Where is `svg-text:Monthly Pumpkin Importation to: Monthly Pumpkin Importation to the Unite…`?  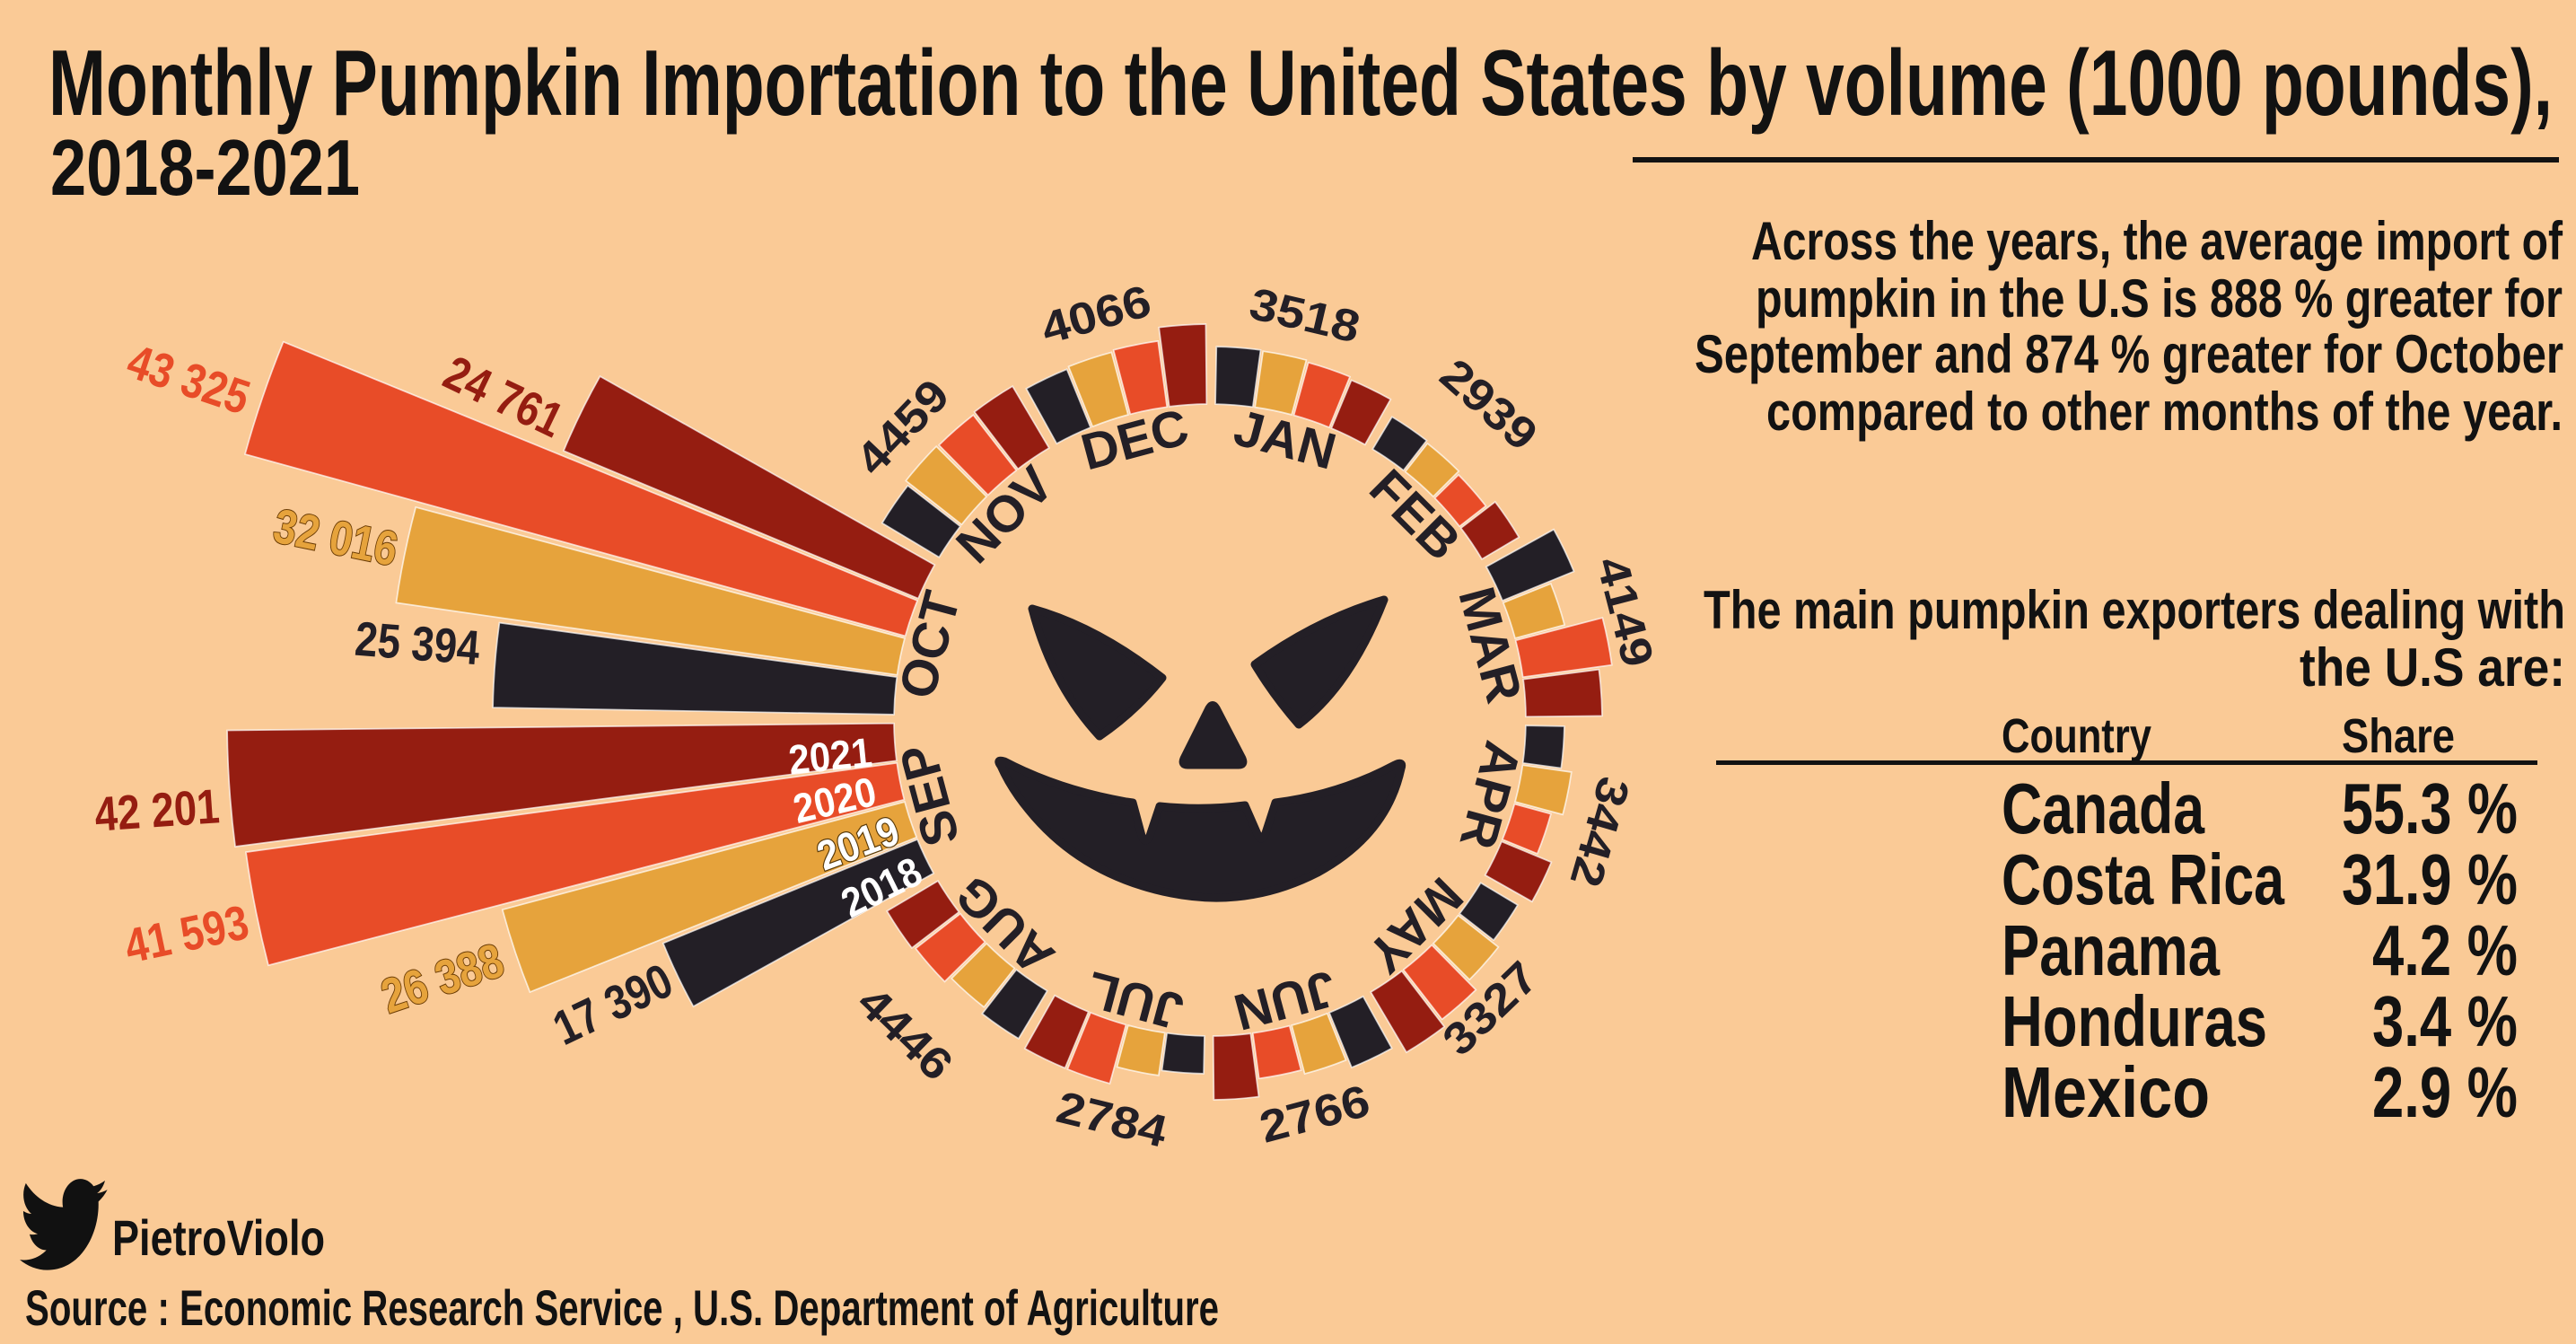
svg-text:Monthly Pumpkin Importation to: Monthly Pumpkin Importation to the Unite… is located at coordinates (1300, 83).